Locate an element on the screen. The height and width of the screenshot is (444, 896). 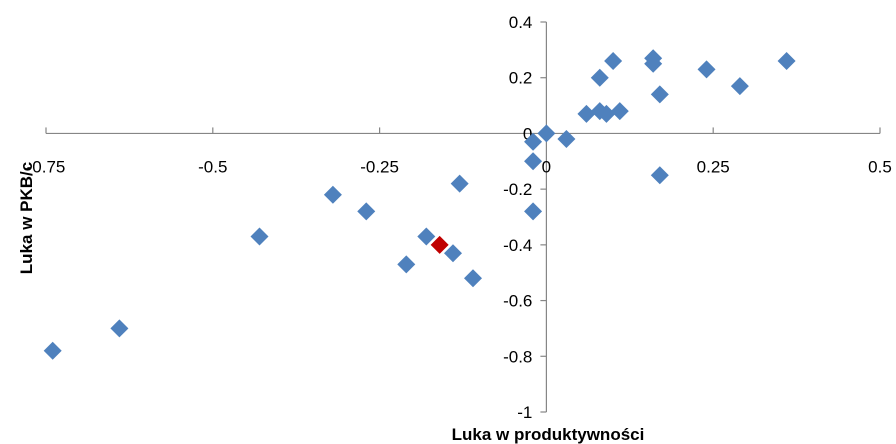
x-tick-label: -0.25 is located at coordinates (379, 166).